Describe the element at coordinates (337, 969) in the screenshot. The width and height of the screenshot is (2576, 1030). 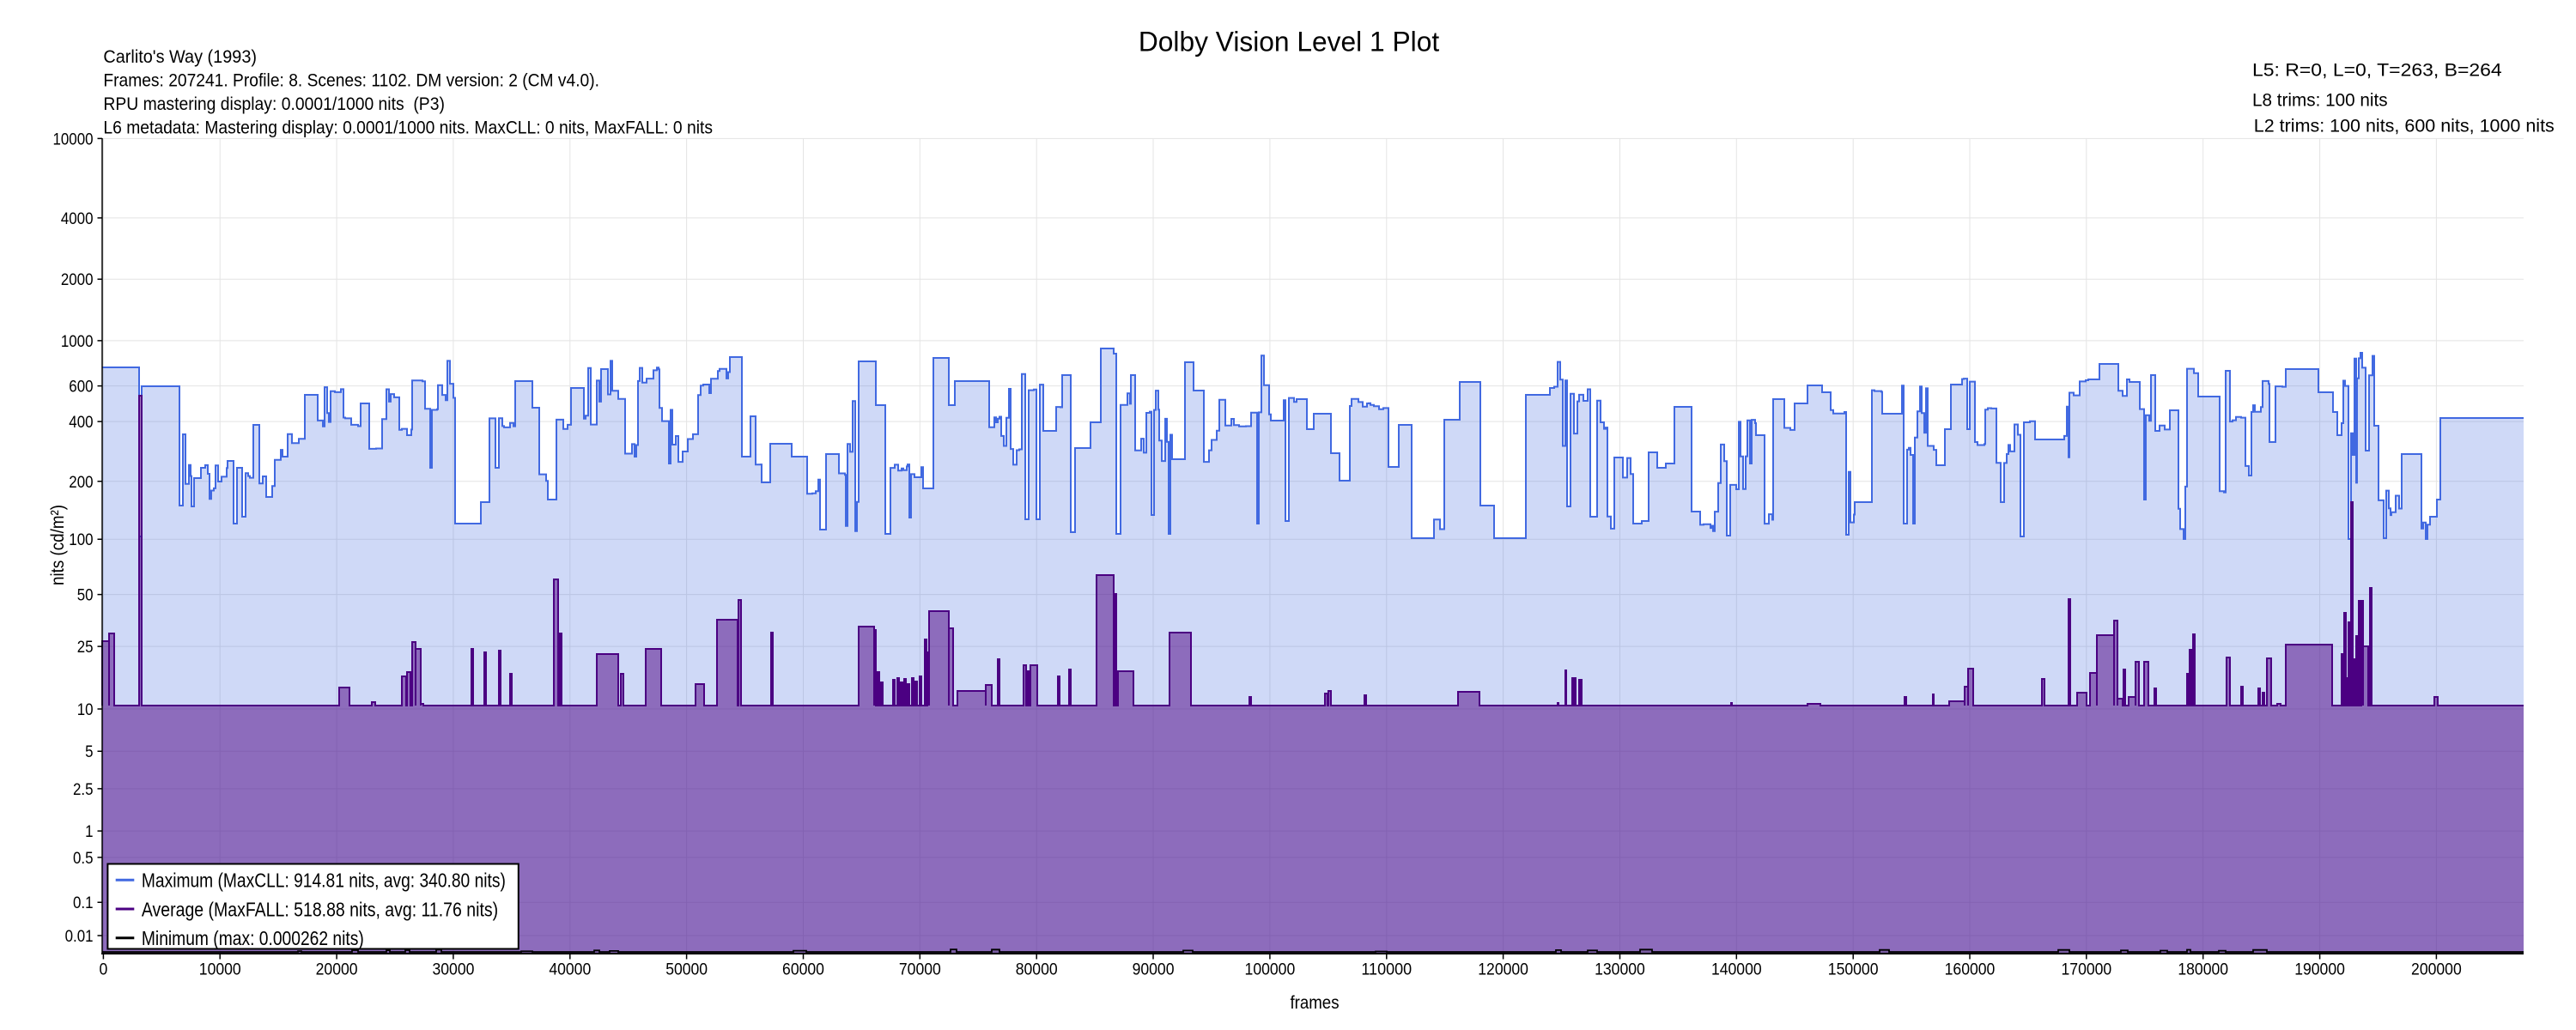
I see `svg-text: 20000` at that location.